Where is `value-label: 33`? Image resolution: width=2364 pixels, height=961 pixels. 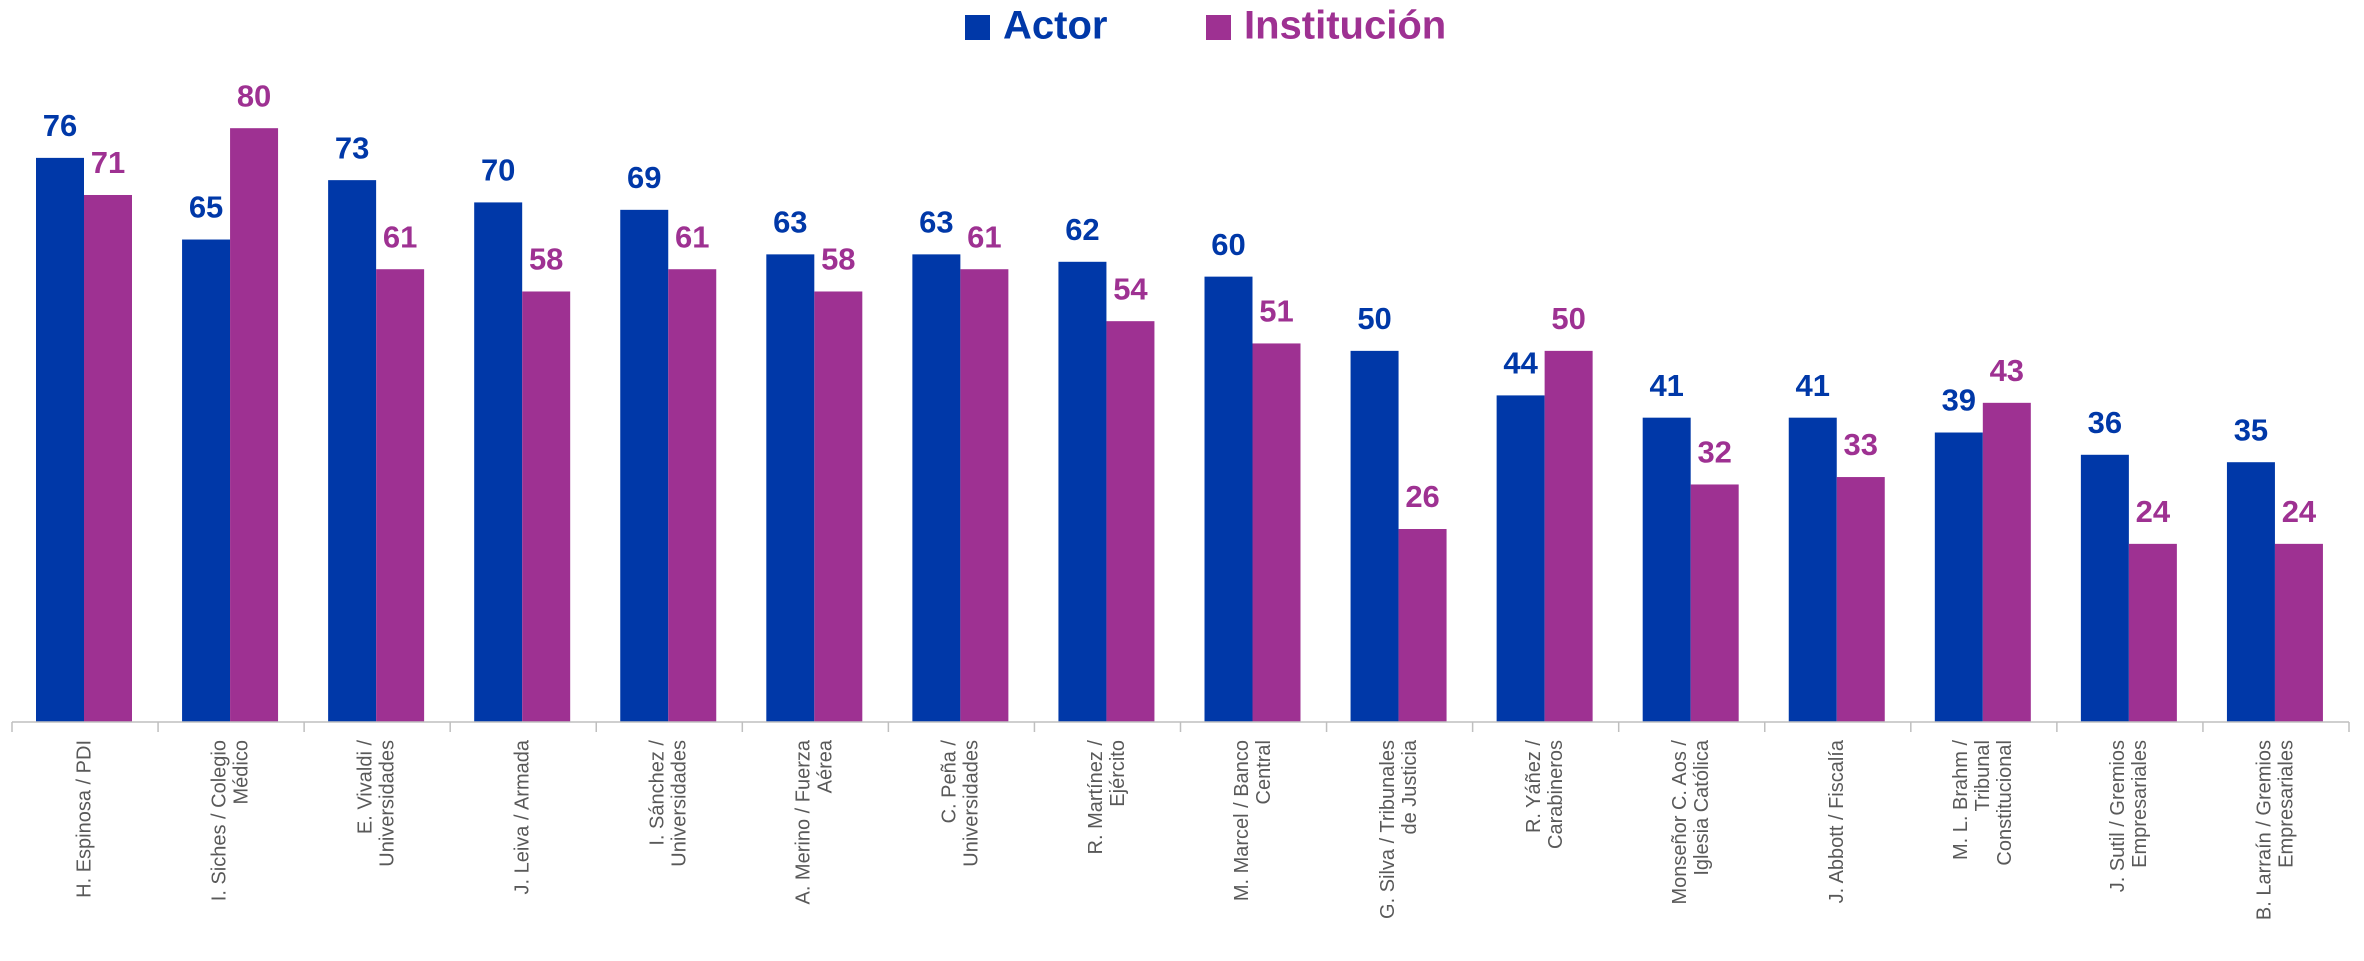
value-label: 33 is located at coordinates (1861, 444).